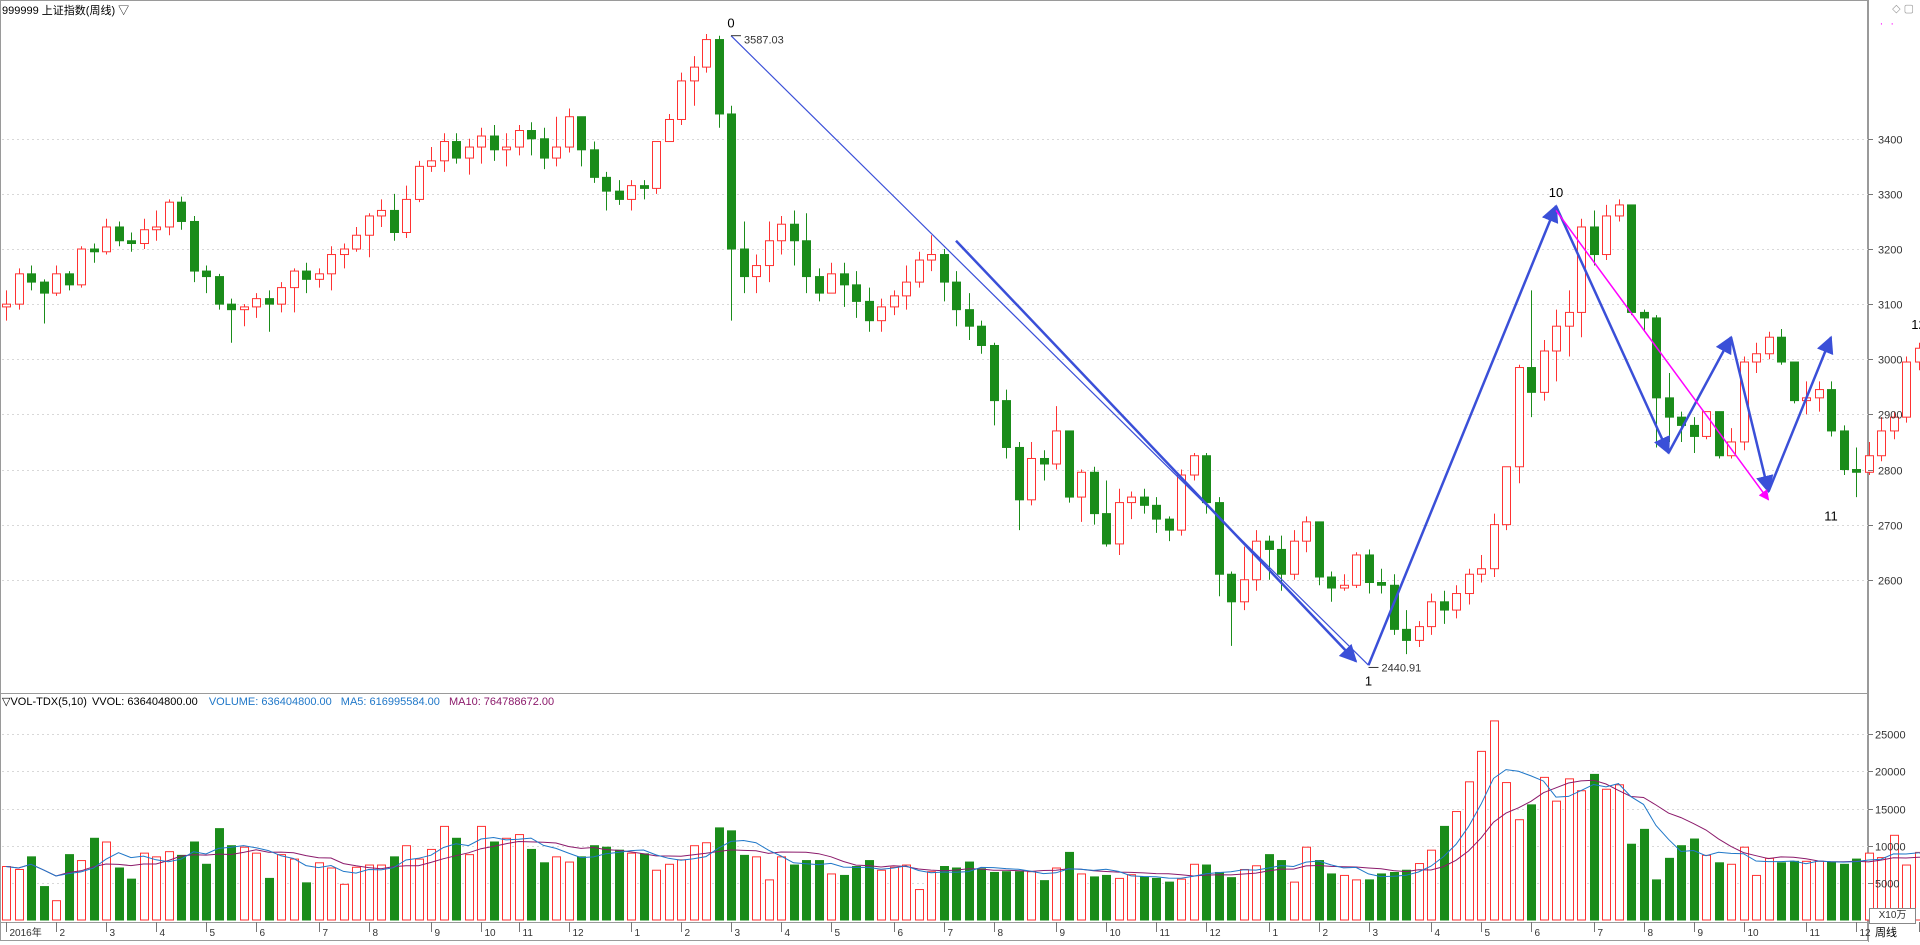 The image size is (1920, 945). I want to click on wave-point-label: 1, so click(1368, 680).